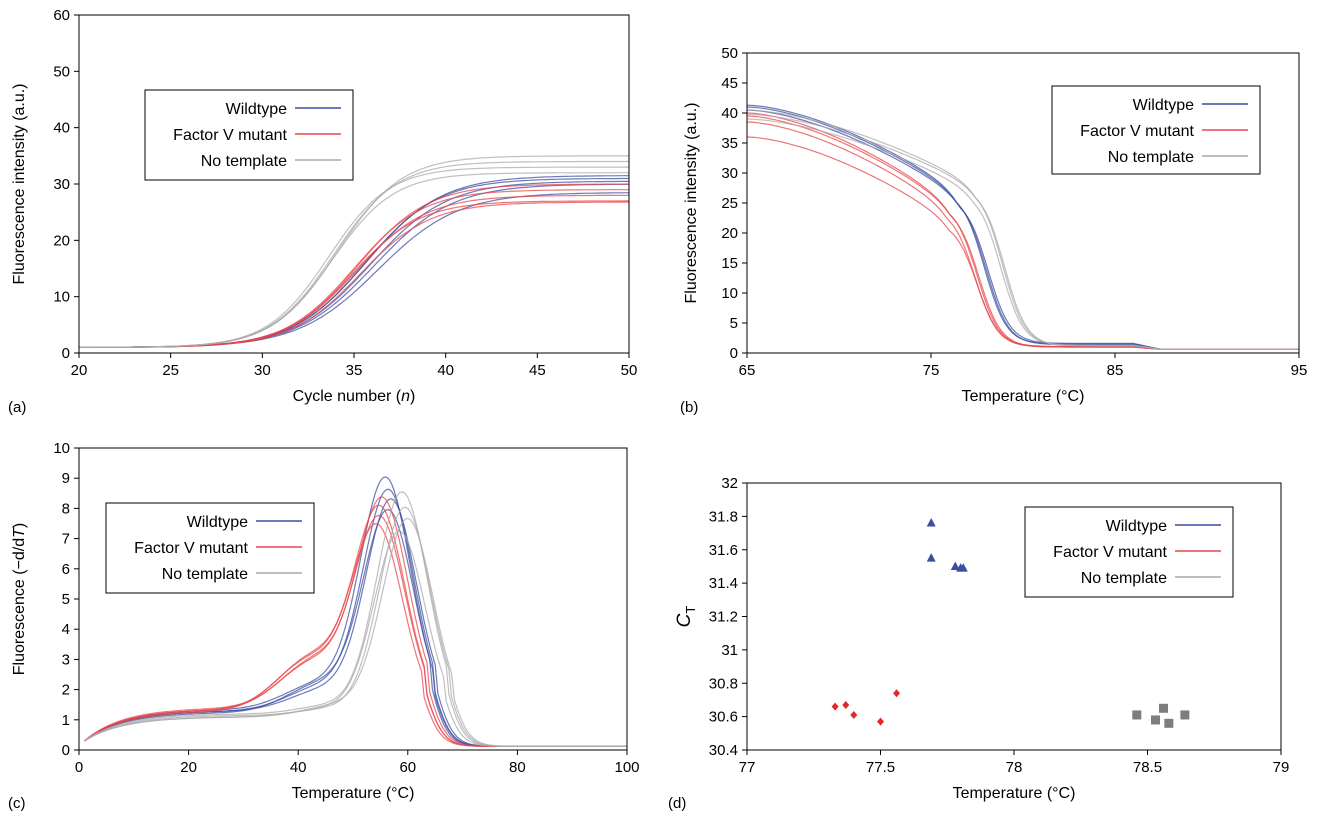 Image resolution: width=1317 pixels, height=825 pixels. What do you see at coordinates (729, 143) in the screenshot?
I see `y-tick-label: 35` at bounding box center [729, 143].